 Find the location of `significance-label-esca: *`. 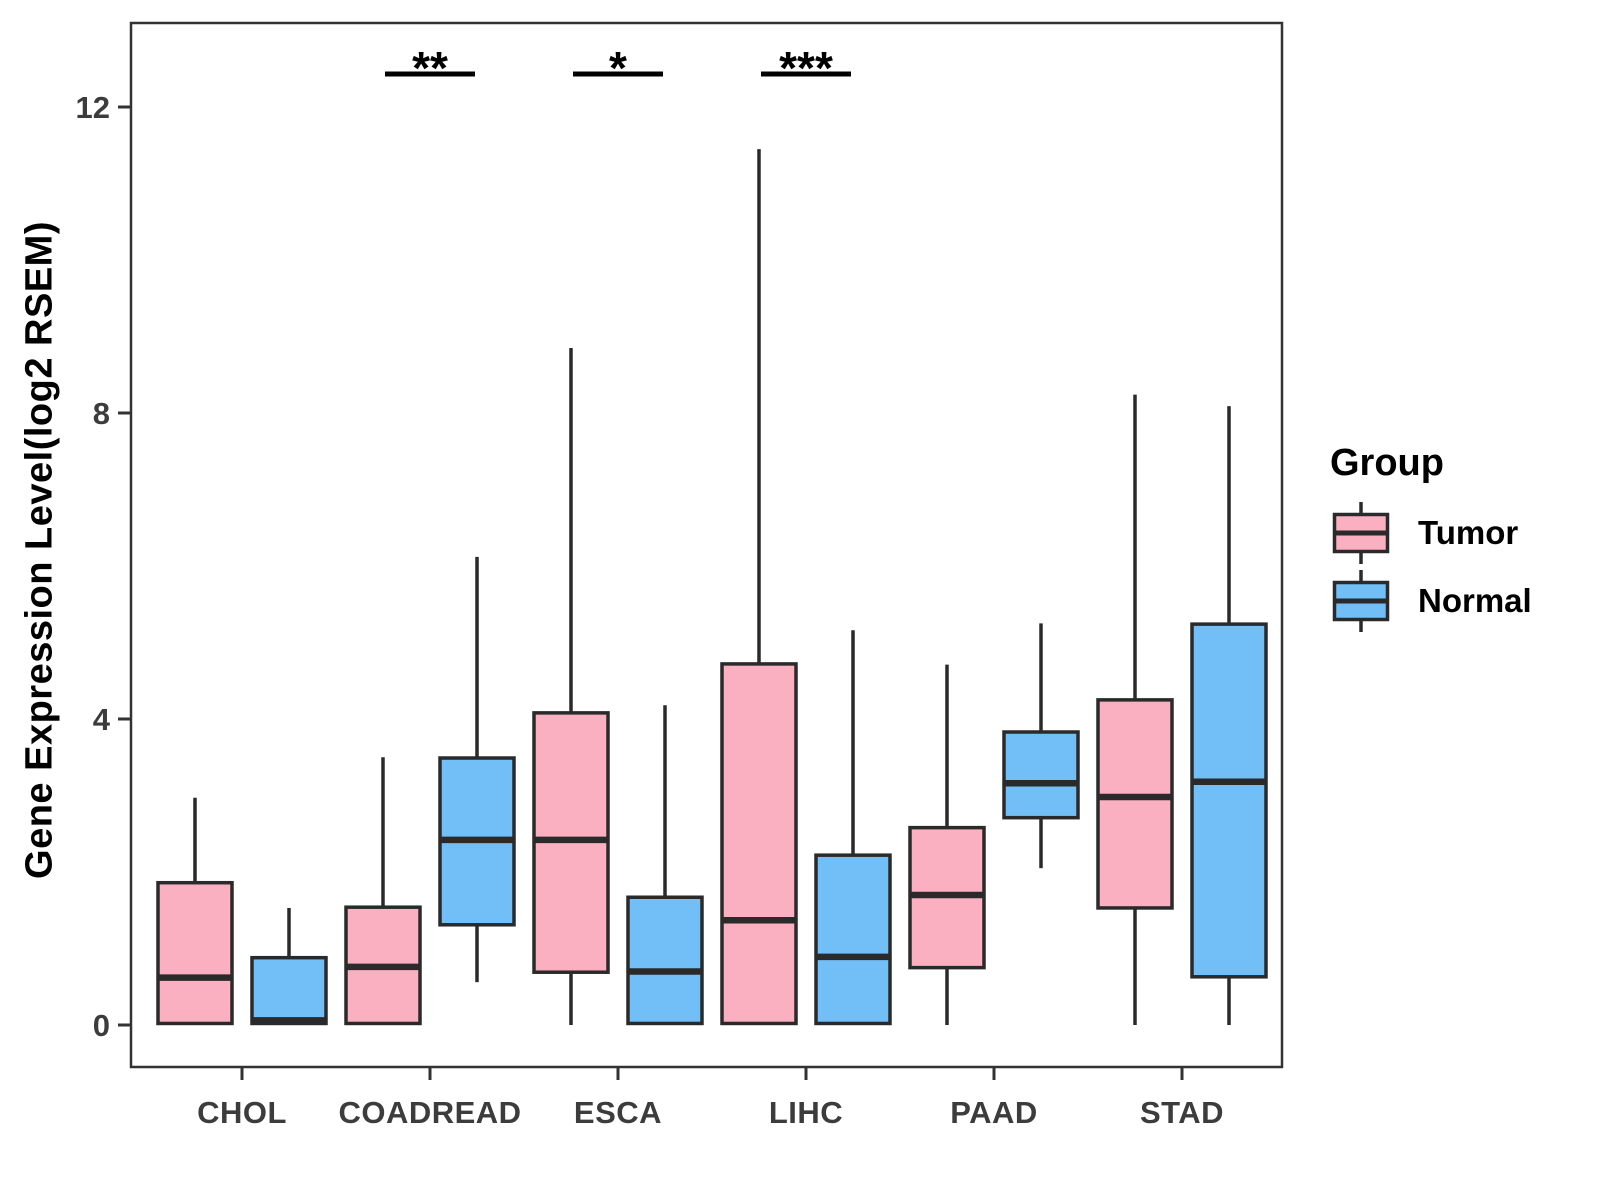

significance-label-esca: * is located at coordinates (618, 68).